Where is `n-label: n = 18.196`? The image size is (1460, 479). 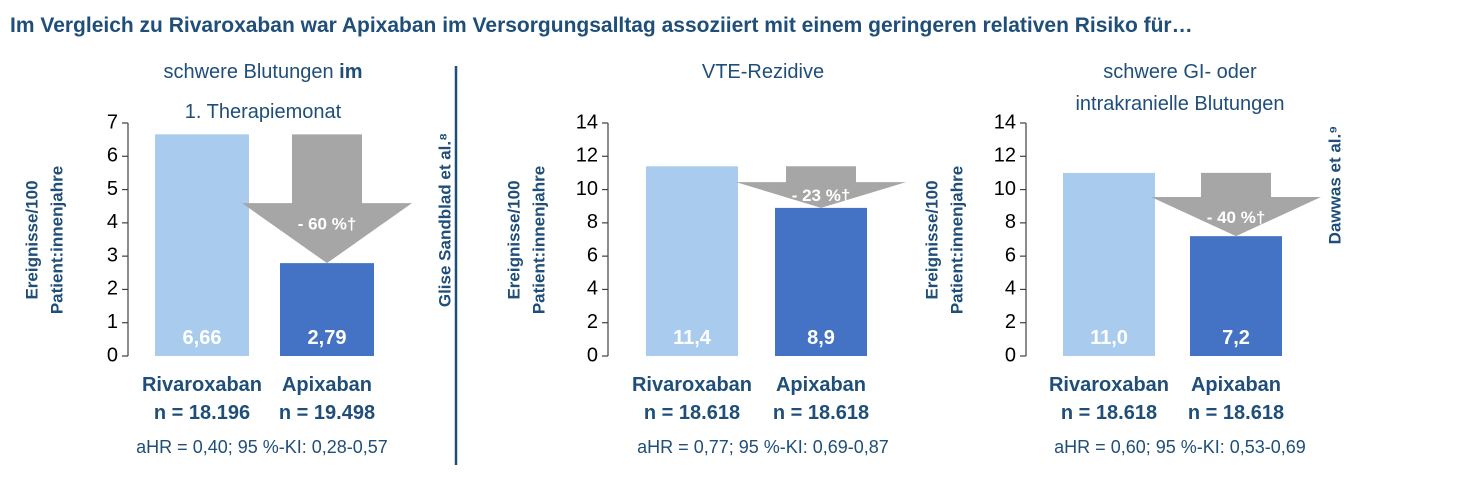 n-label: n = 18.196 is located at coordinates (202, 413).